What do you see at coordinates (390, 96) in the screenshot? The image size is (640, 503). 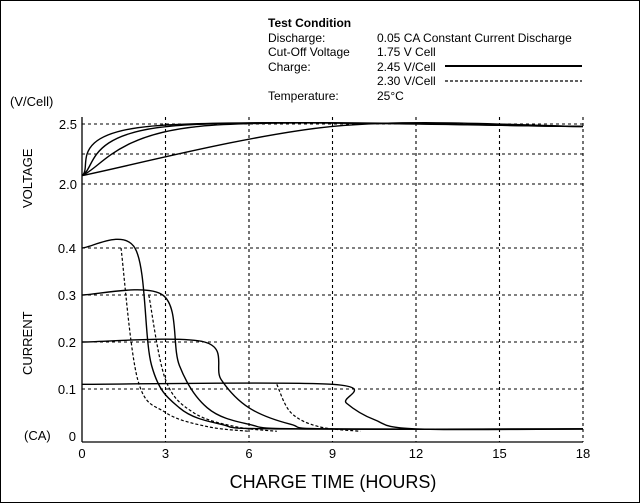 I see `legend-value-temperature: 25°C` at bounding box center [390, 96].